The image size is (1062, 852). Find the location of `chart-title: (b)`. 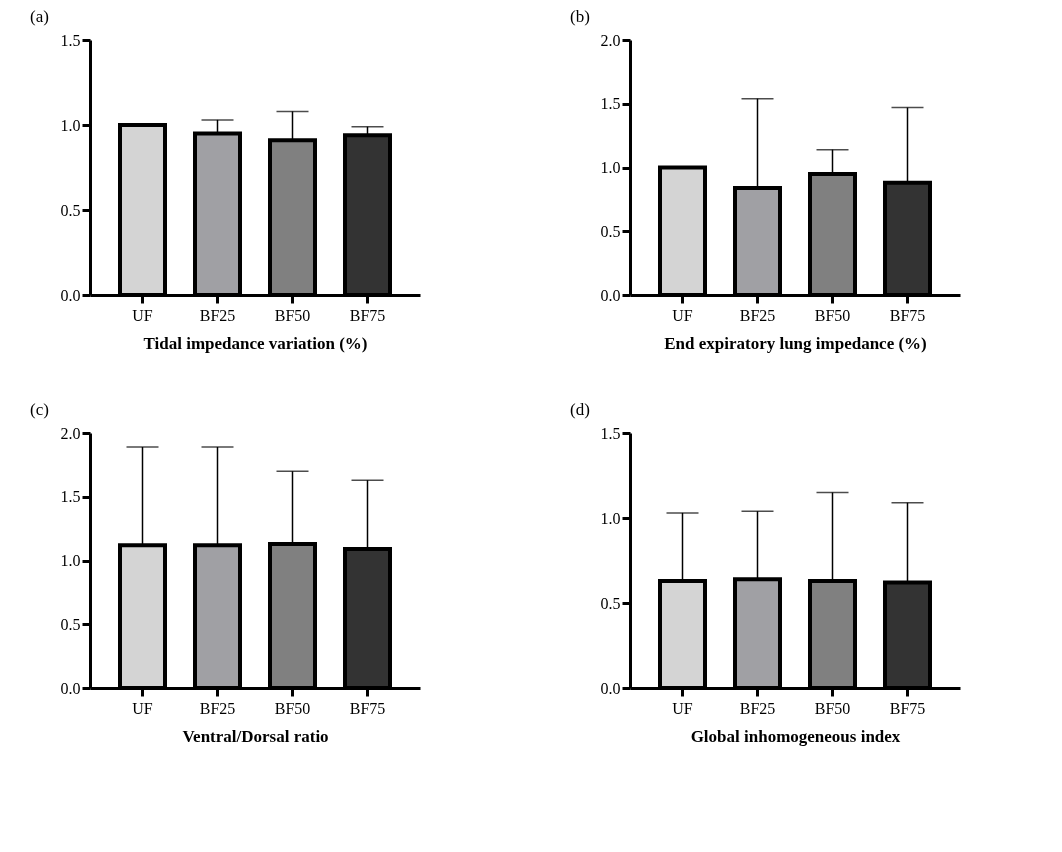

chart-title: (b) is located at coordinates (580, 16).